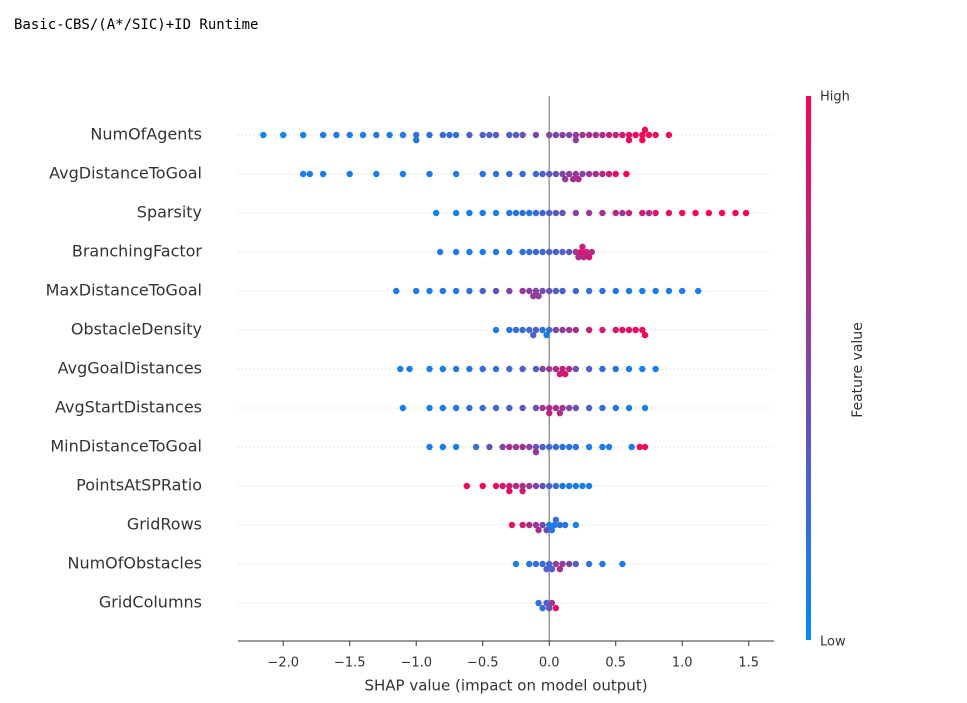  I want to click on feature-label: AvgGoalDistances, so click(130, 368).